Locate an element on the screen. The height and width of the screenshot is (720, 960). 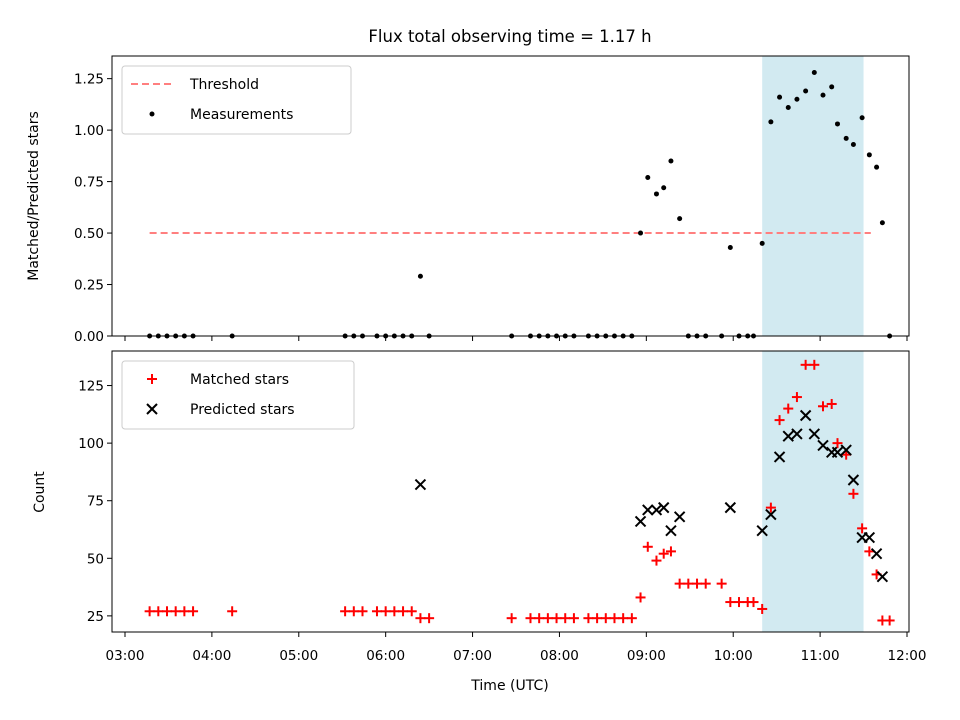
top-x-axis-ticks is located at coordinates (516, 338).